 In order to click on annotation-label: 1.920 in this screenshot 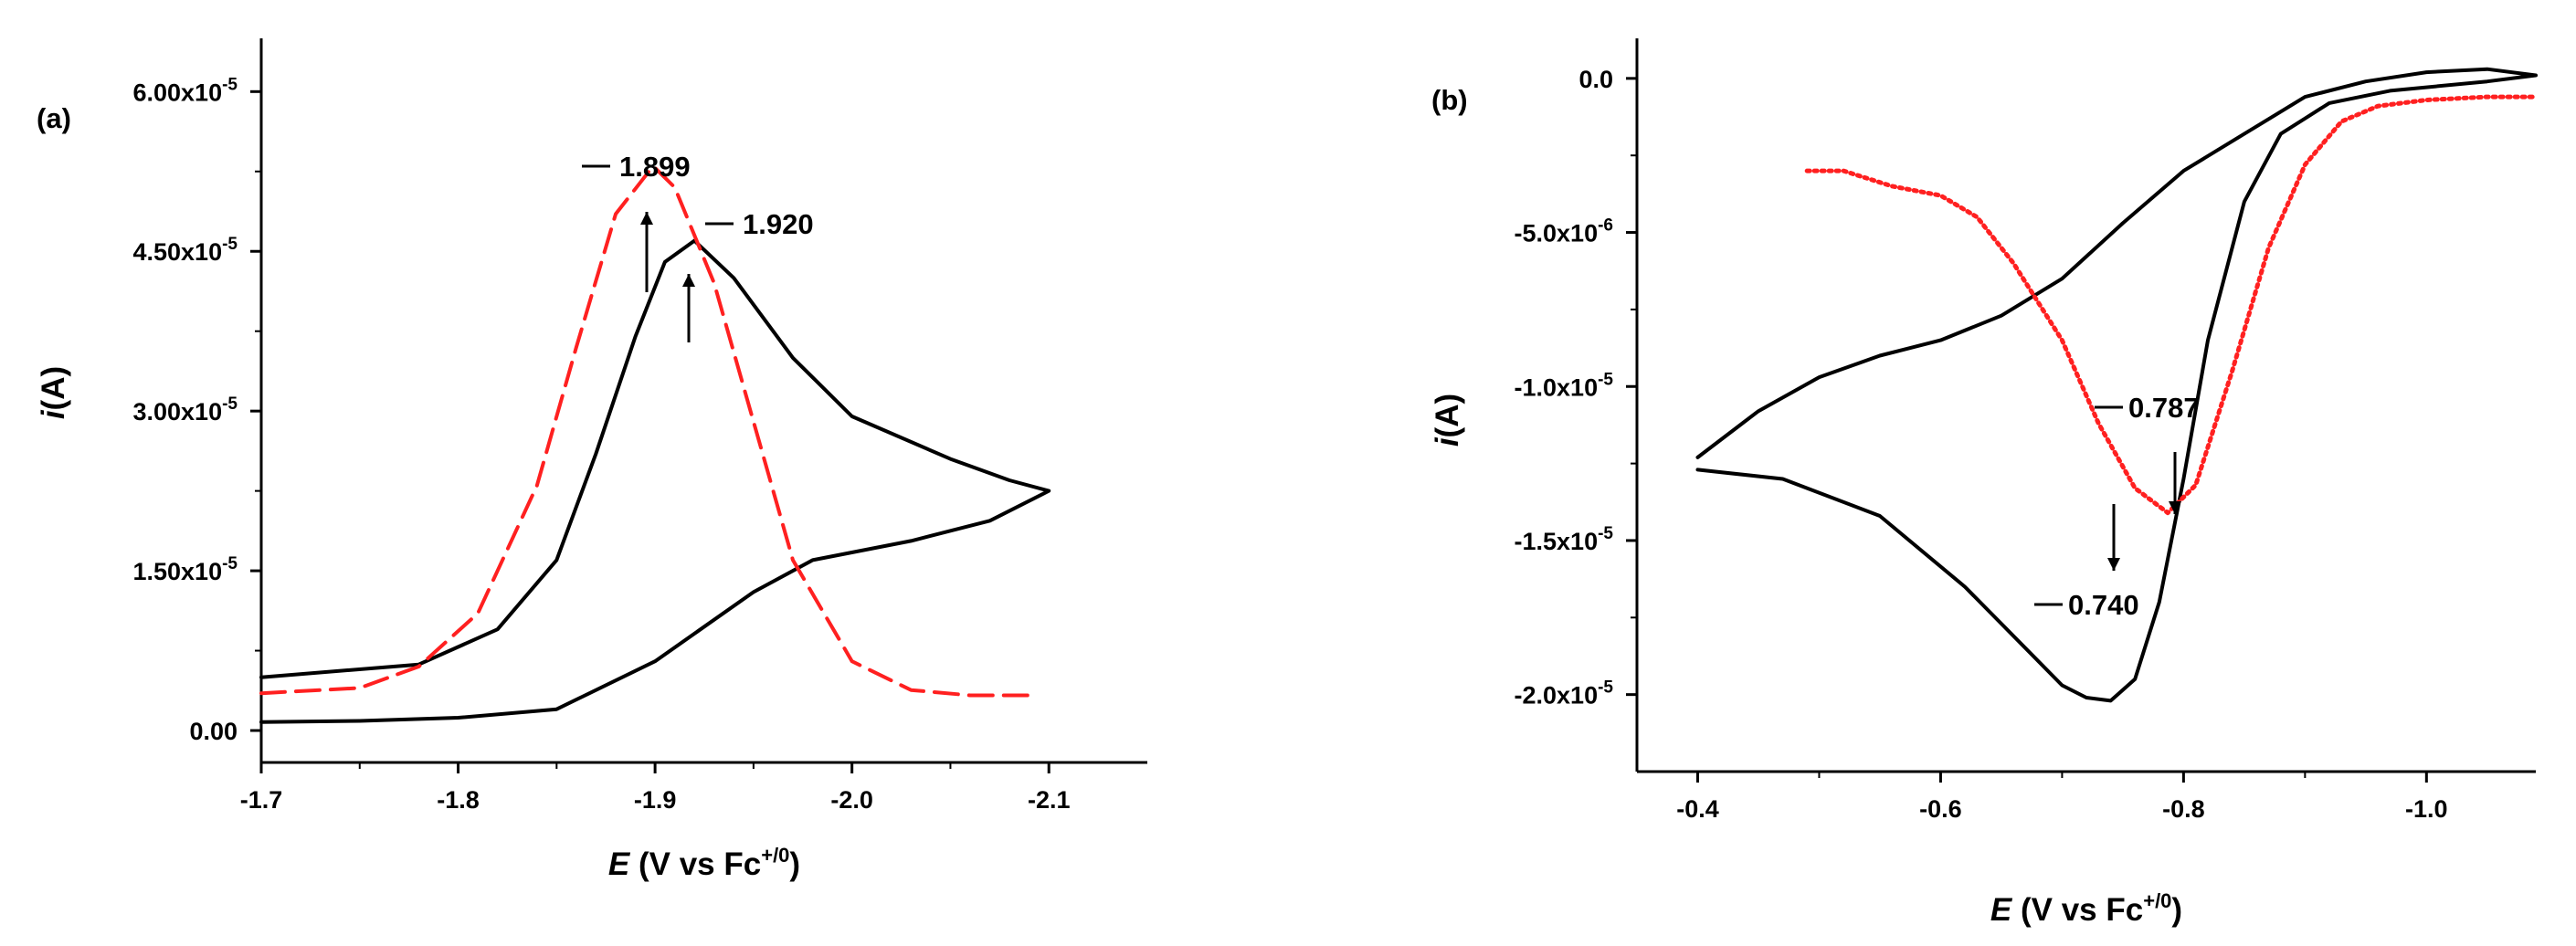, I will do `click(778, 224)`.